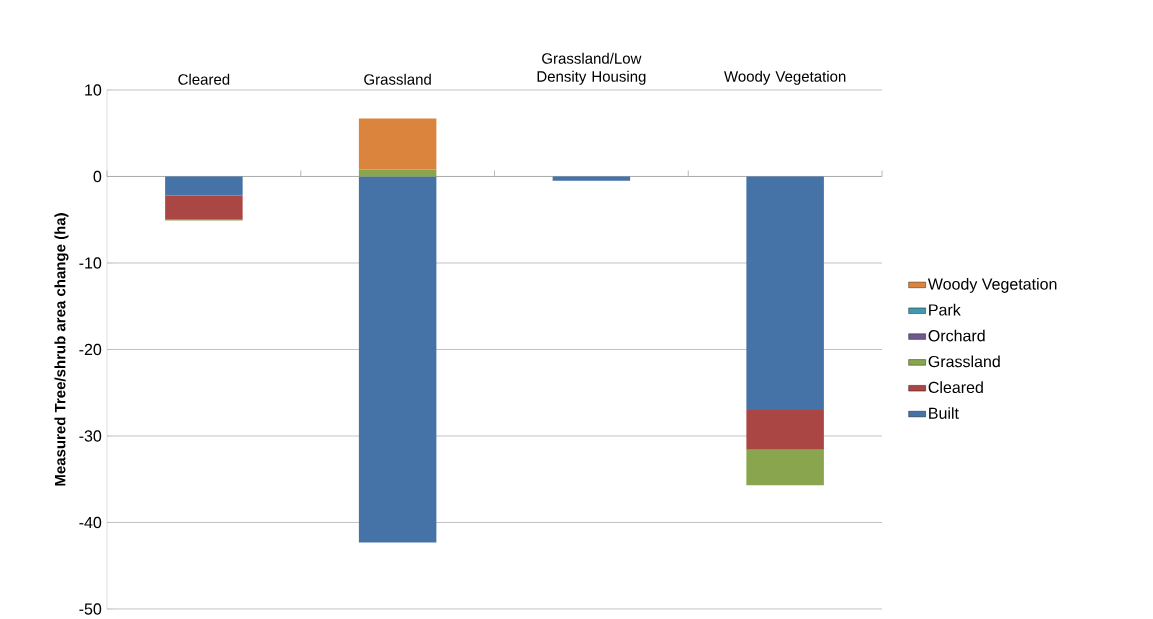  What do you see at coordinates (90, 609) in the screenshot?
I see `y-tick-label: -50` at bounding box center [90, 609].